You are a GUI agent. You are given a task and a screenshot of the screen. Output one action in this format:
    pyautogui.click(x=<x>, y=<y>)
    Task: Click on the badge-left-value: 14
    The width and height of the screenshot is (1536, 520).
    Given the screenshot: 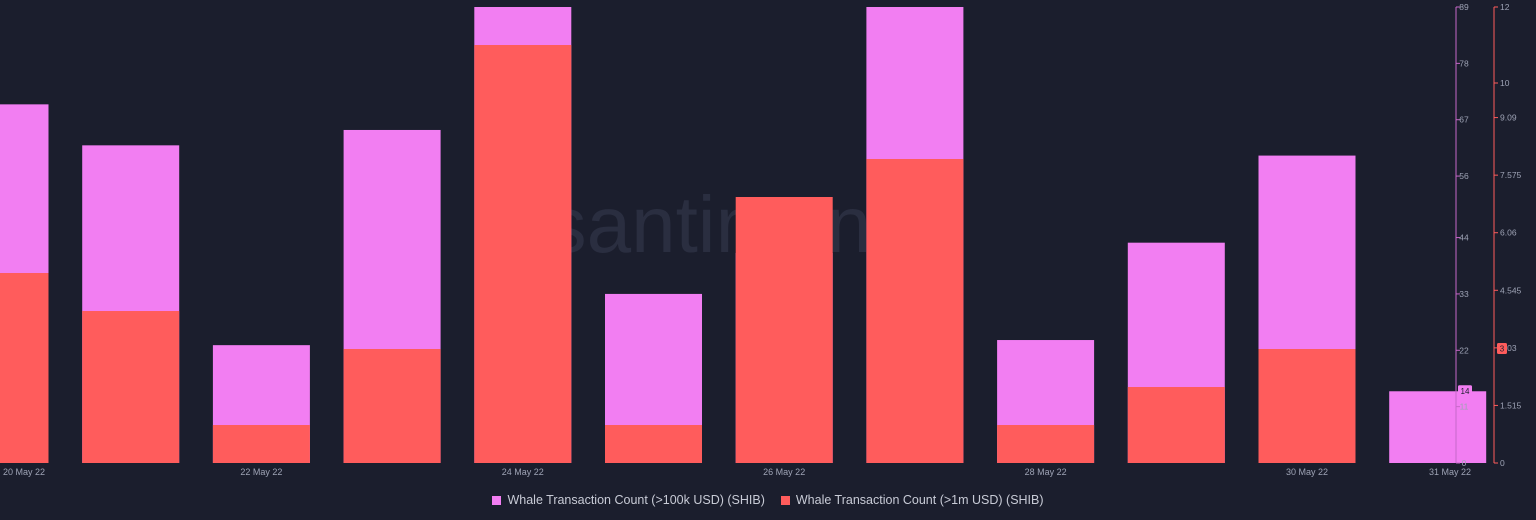 What is the action you would take?
    pyautogui.click(x=1465, y=391)
    